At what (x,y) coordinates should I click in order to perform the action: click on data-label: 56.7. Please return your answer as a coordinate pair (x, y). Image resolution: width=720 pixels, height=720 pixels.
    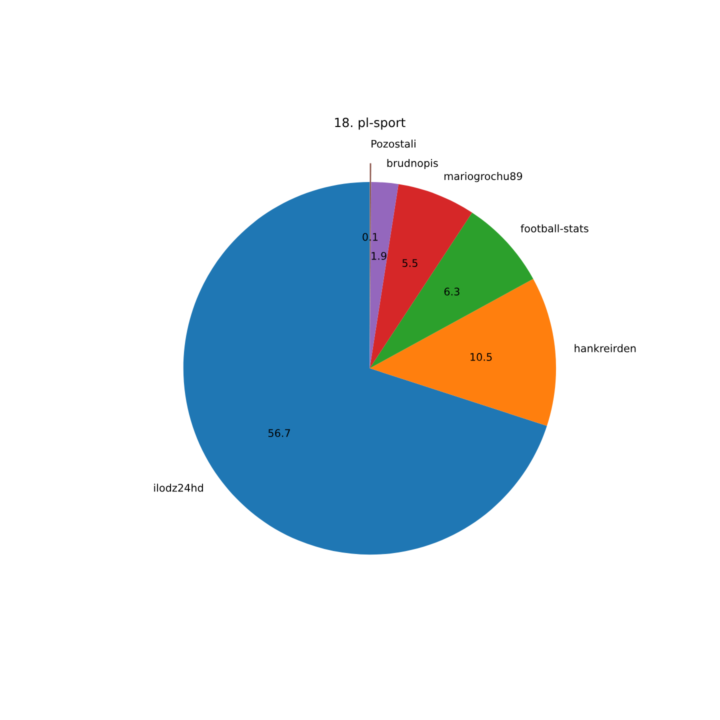
    Looking at the image, I should click on (279, 433).